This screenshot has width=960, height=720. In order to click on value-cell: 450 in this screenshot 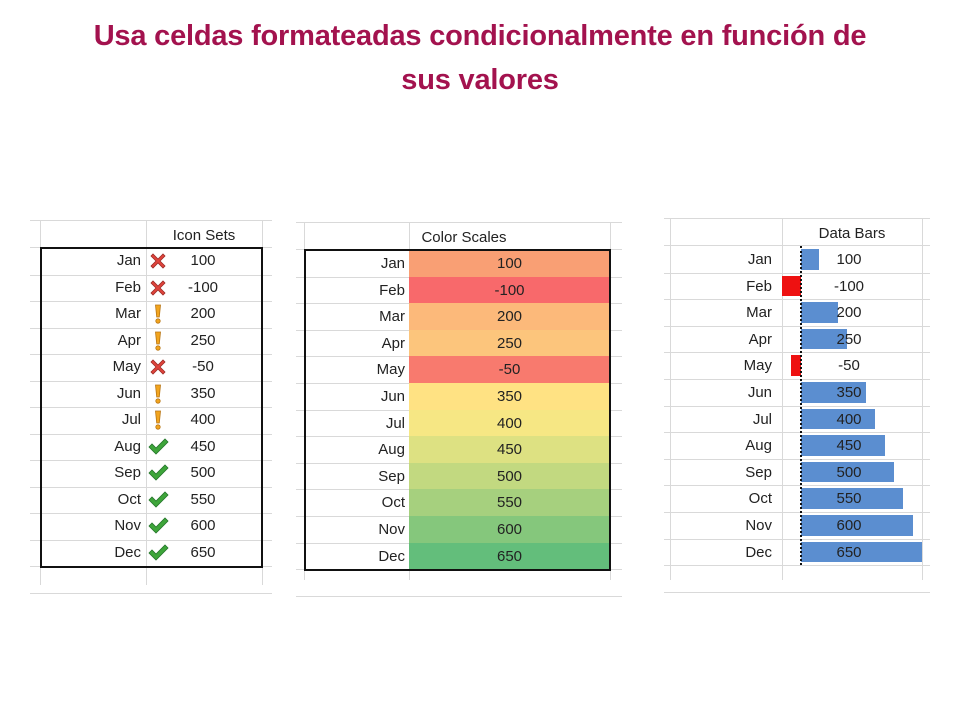, I will do `click(203, 446)`.